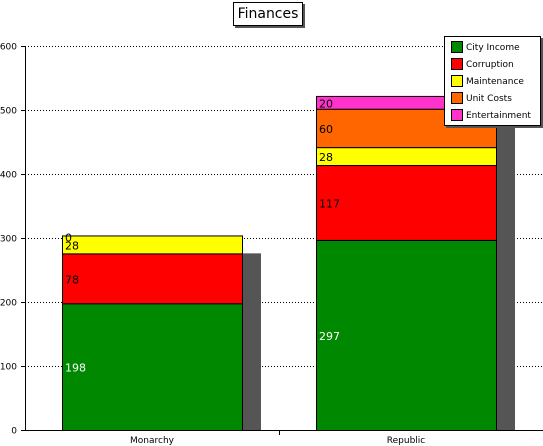 This screenshot has width=543, height=446. Describe the element at coordinates (8, 176) in the screenshot. I see `y-tick-label: 400` at that location.